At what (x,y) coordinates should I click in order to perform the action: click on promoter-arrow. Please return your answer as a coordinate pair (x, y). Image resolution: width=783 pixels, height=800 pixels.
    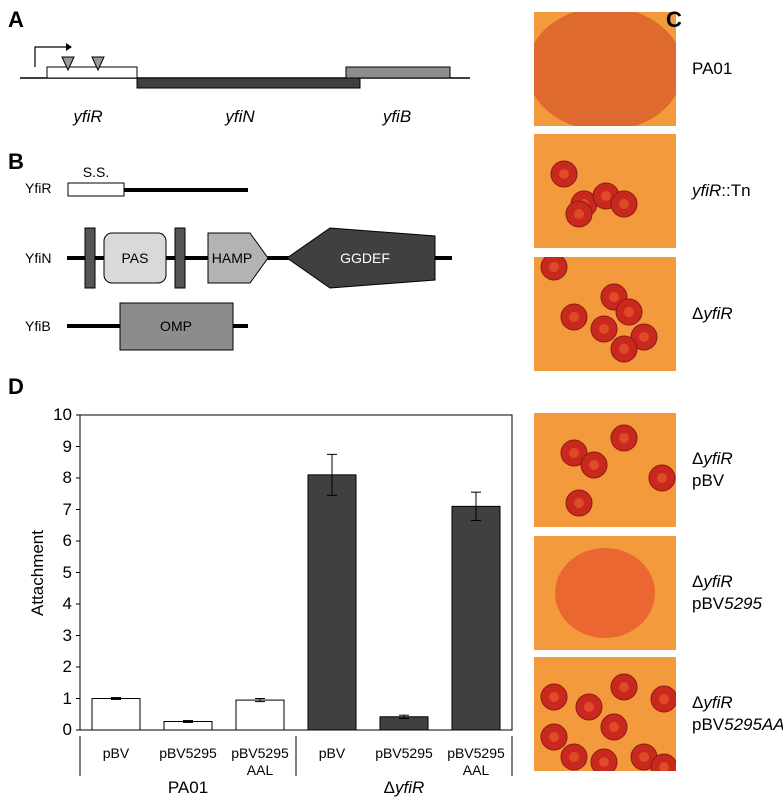
    Looking at the image, I should click on (50, 56).